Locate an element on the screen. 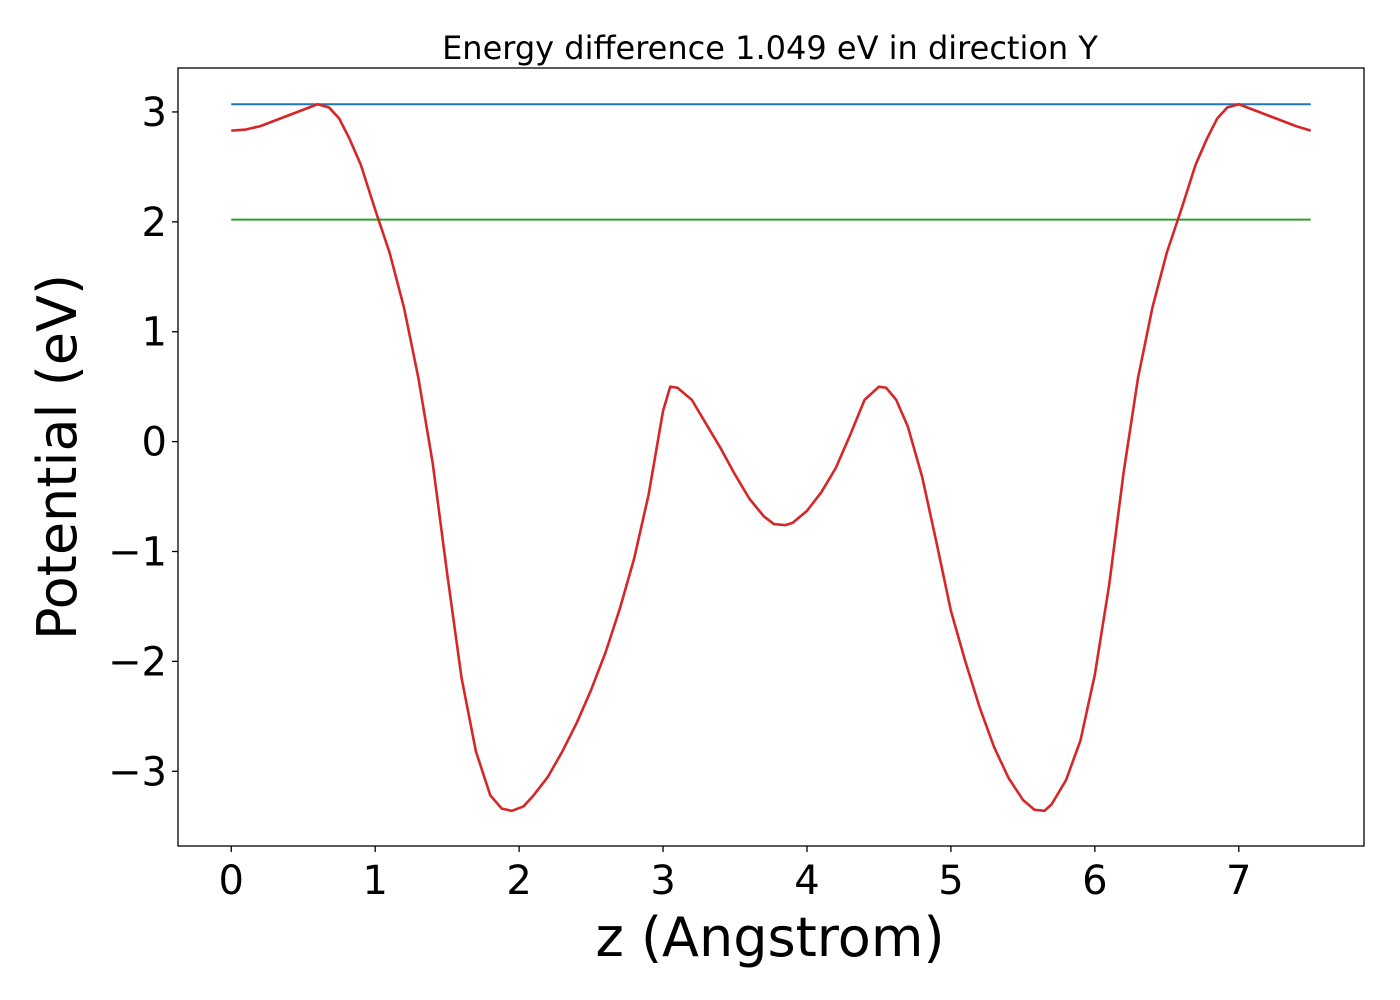  x-tick-label: 0 is located at coordinates (231, 881).